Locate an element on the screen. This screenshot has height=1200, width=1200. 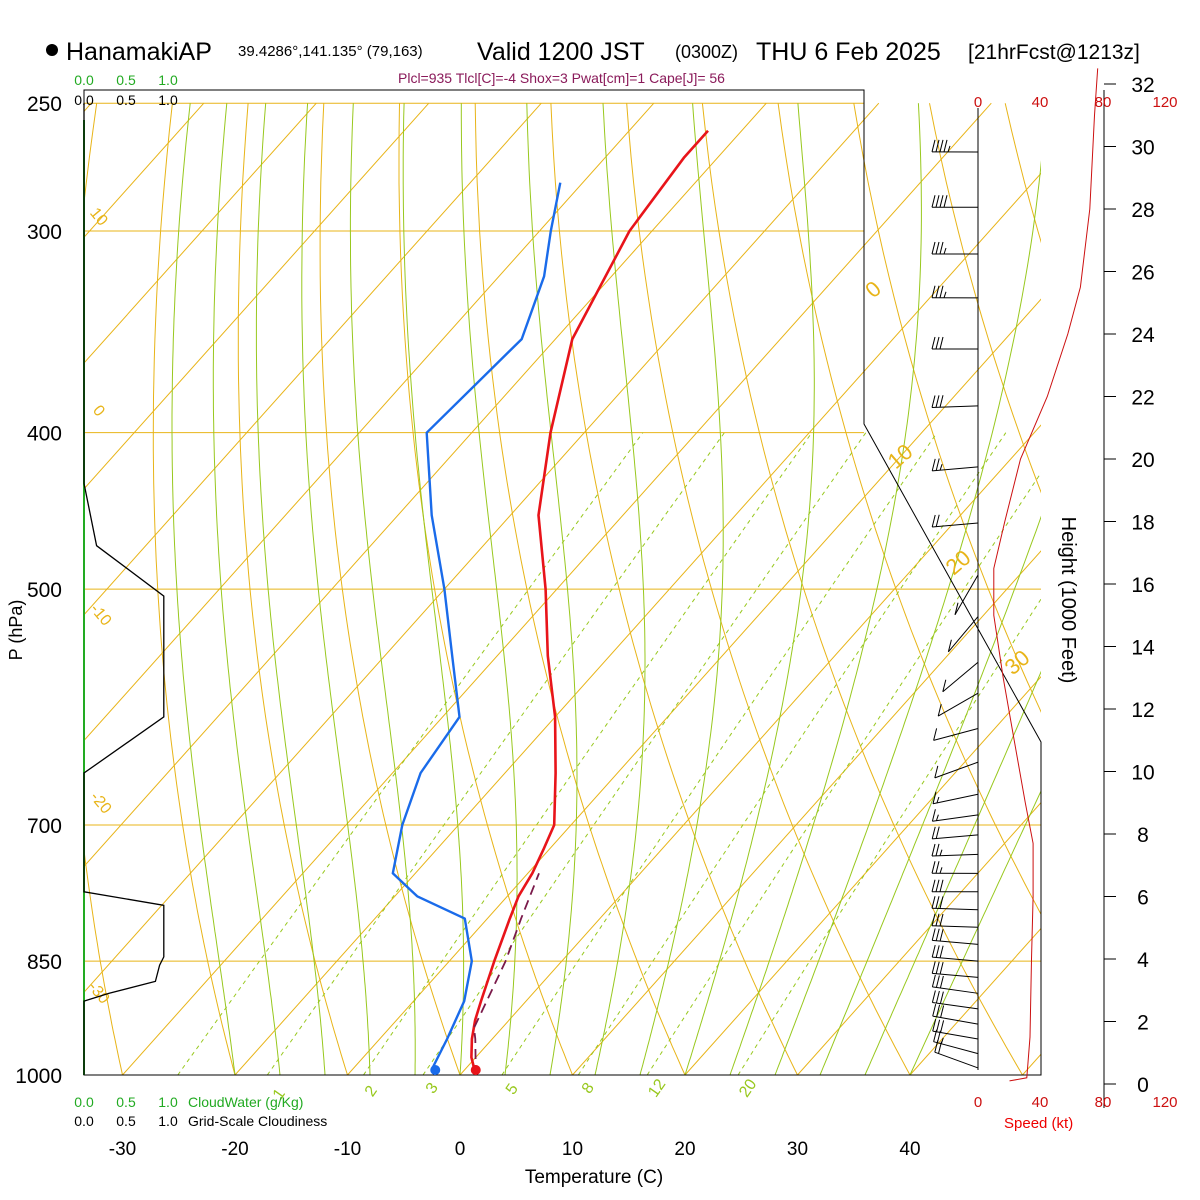
station-marker-icon is located at coordinates (52, 50).